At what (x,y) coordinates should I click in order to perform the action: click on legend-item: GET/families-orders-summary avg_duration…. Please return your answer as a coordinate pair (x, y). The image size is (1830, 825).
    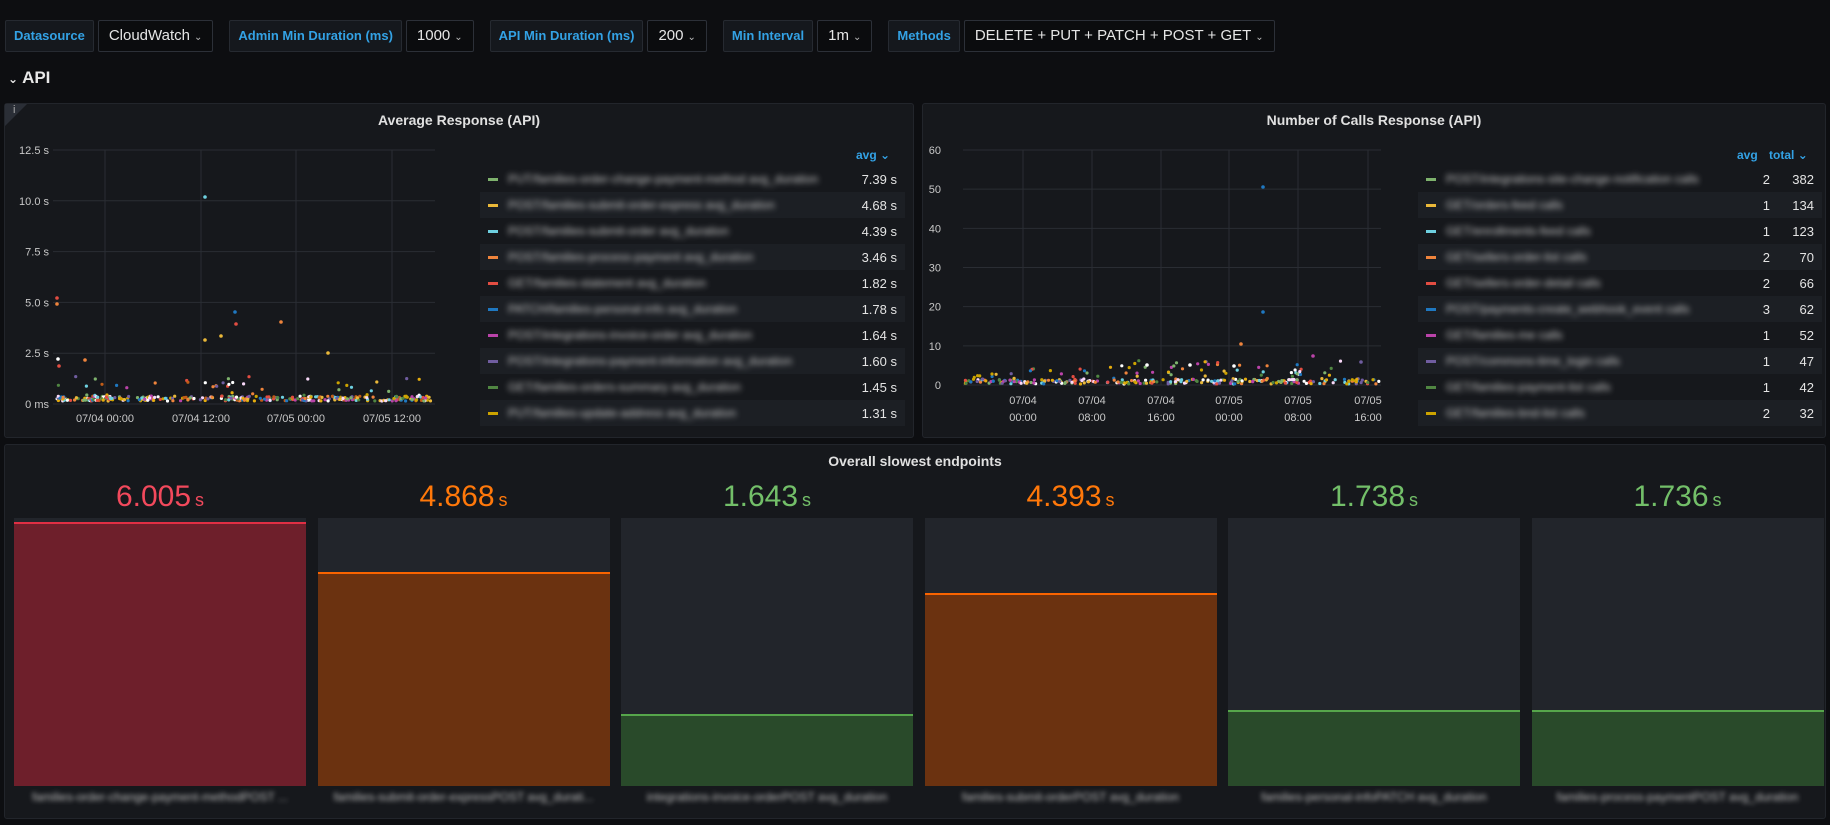
    Looking at the image, I should click on (692, 387).